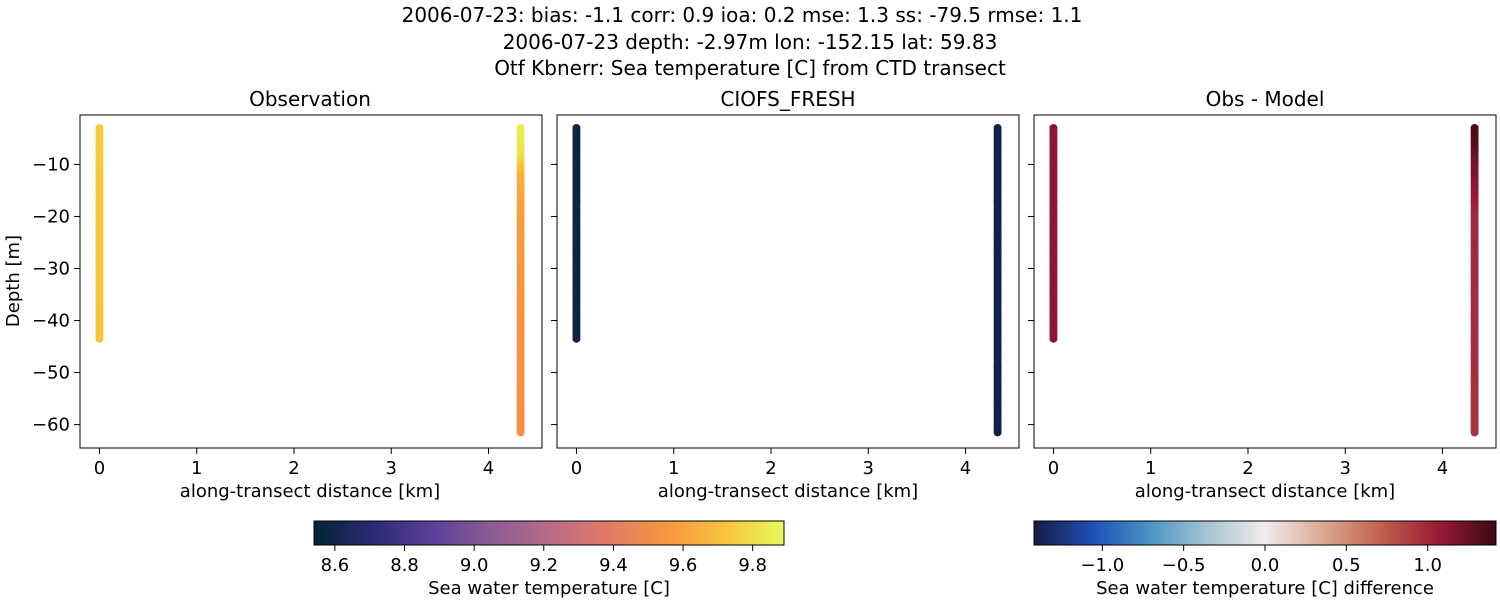 This screenshot has height=600, width=1500. What do you see at coordinates (683, 565) in the screenshot?
I see `colorbar-tick-label: 9.6` at bounding box center [683, 565].